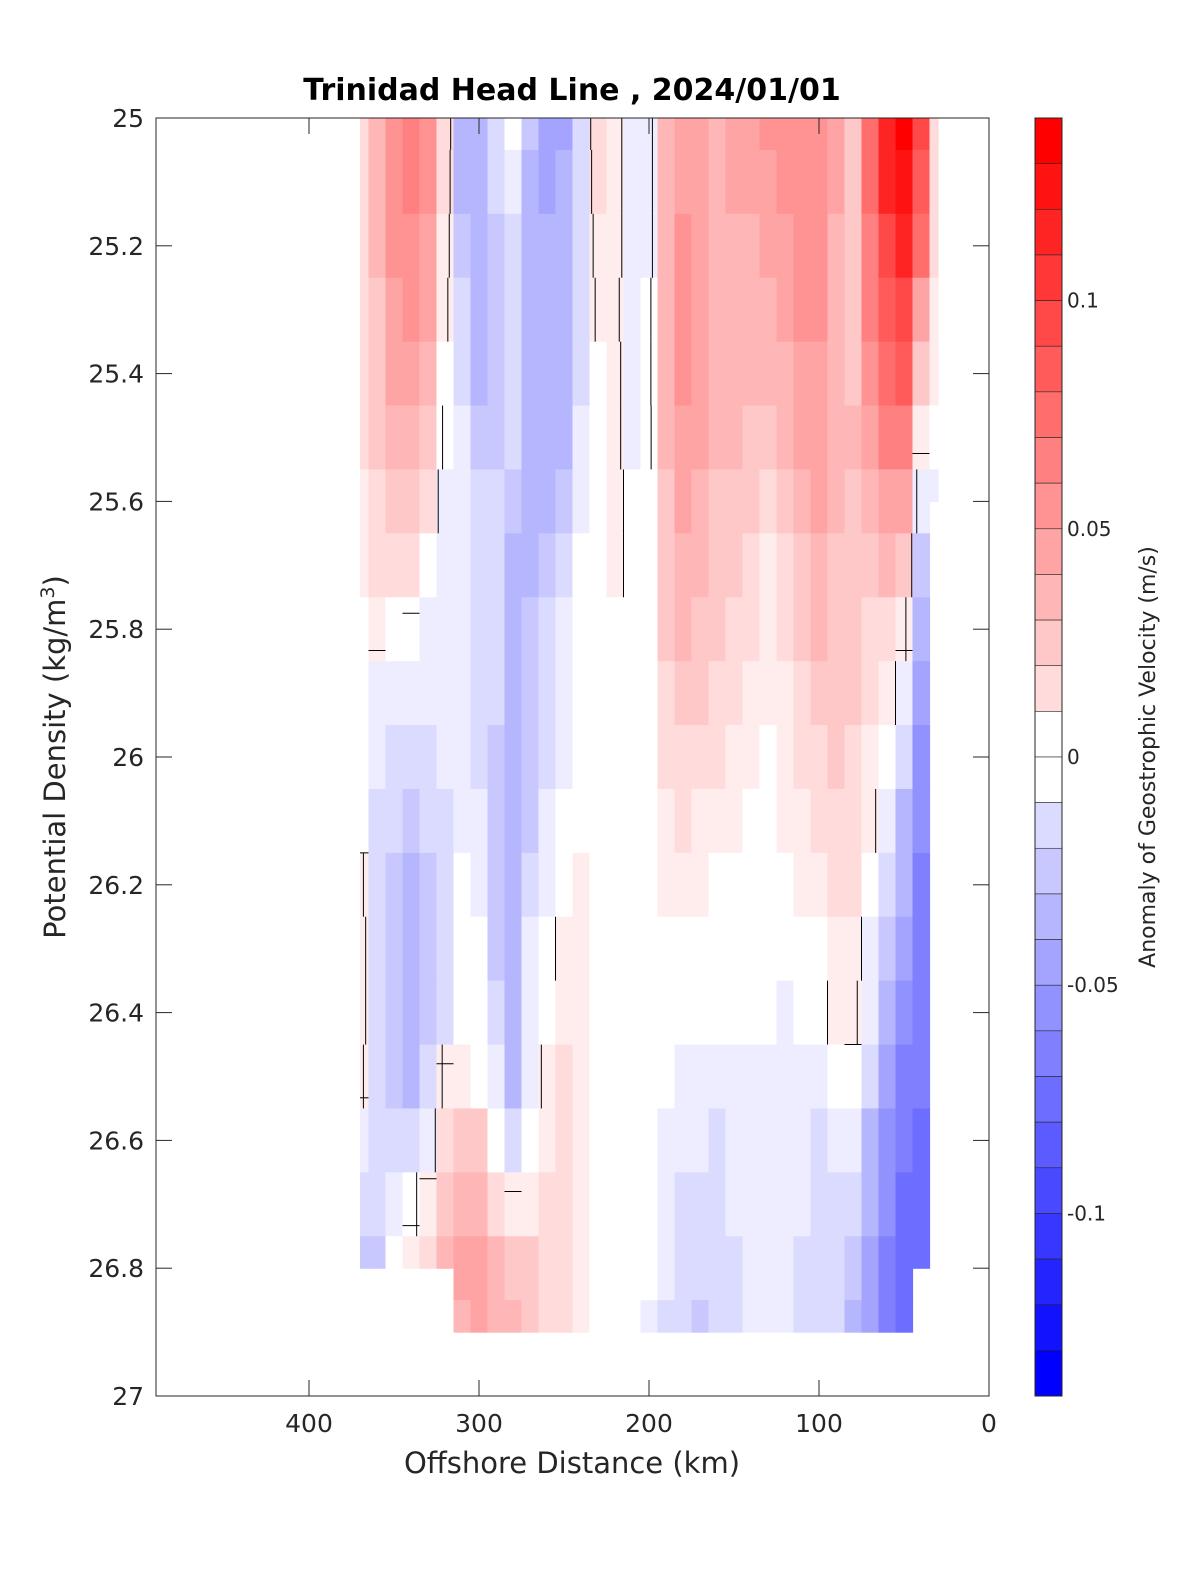  I want to click on colorbar-ticks: 0.1 0.05 0 -0.05 -0.1, so click(1093, 757).